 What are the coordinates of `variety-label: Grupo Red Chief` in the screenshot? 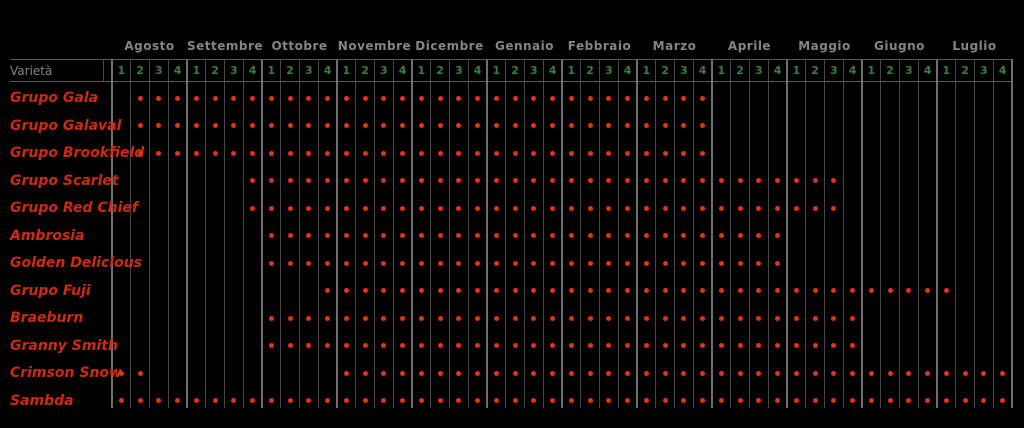 It's located at (74, 208).